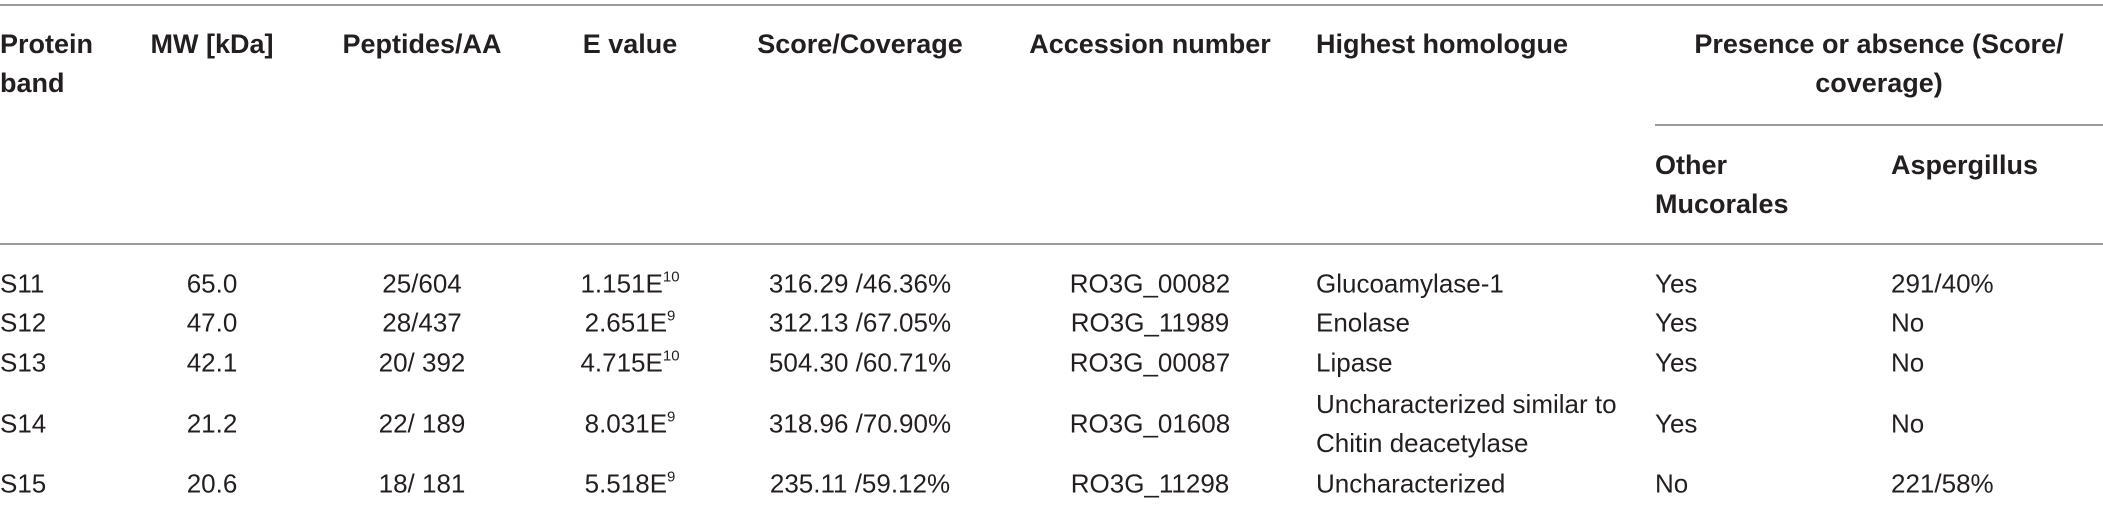  I want to click on table-cell: S14, so click(23, 423).